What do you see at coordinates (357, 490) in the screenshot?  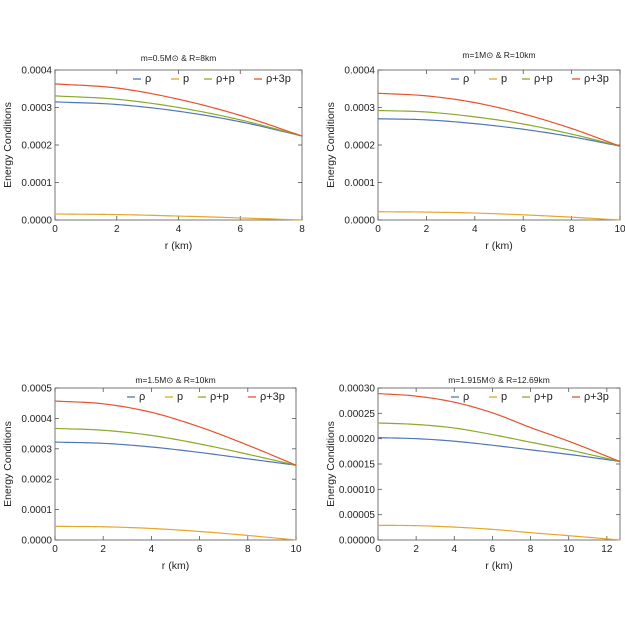 I see `y-tick-label: 0.00010` at bounding box center [357, 490].